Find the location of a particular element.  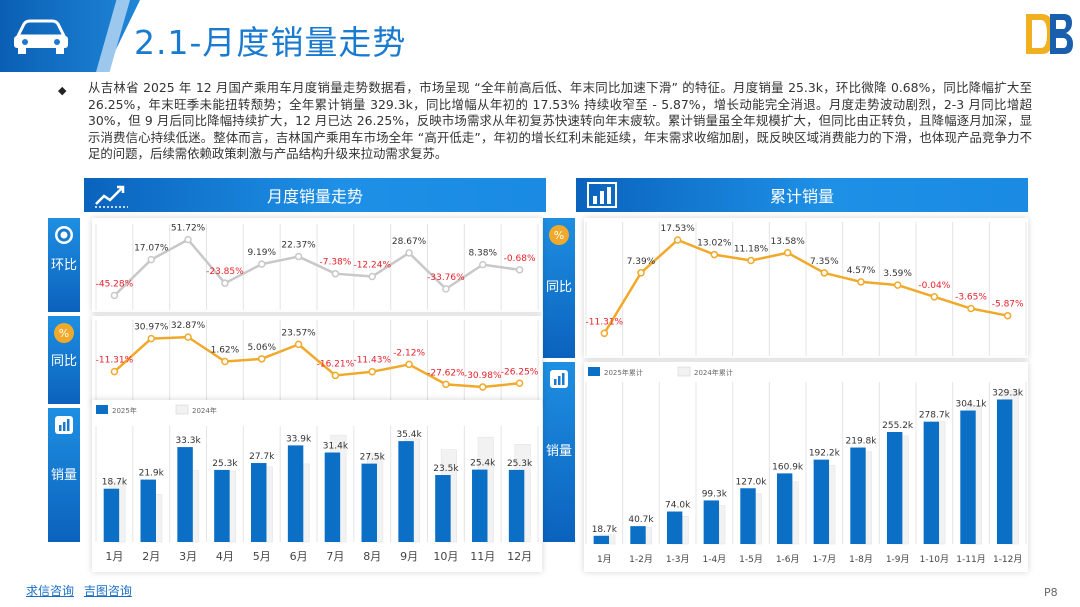

monthly-mom-data-label: -0.68% is located at coordinates (520, 259).